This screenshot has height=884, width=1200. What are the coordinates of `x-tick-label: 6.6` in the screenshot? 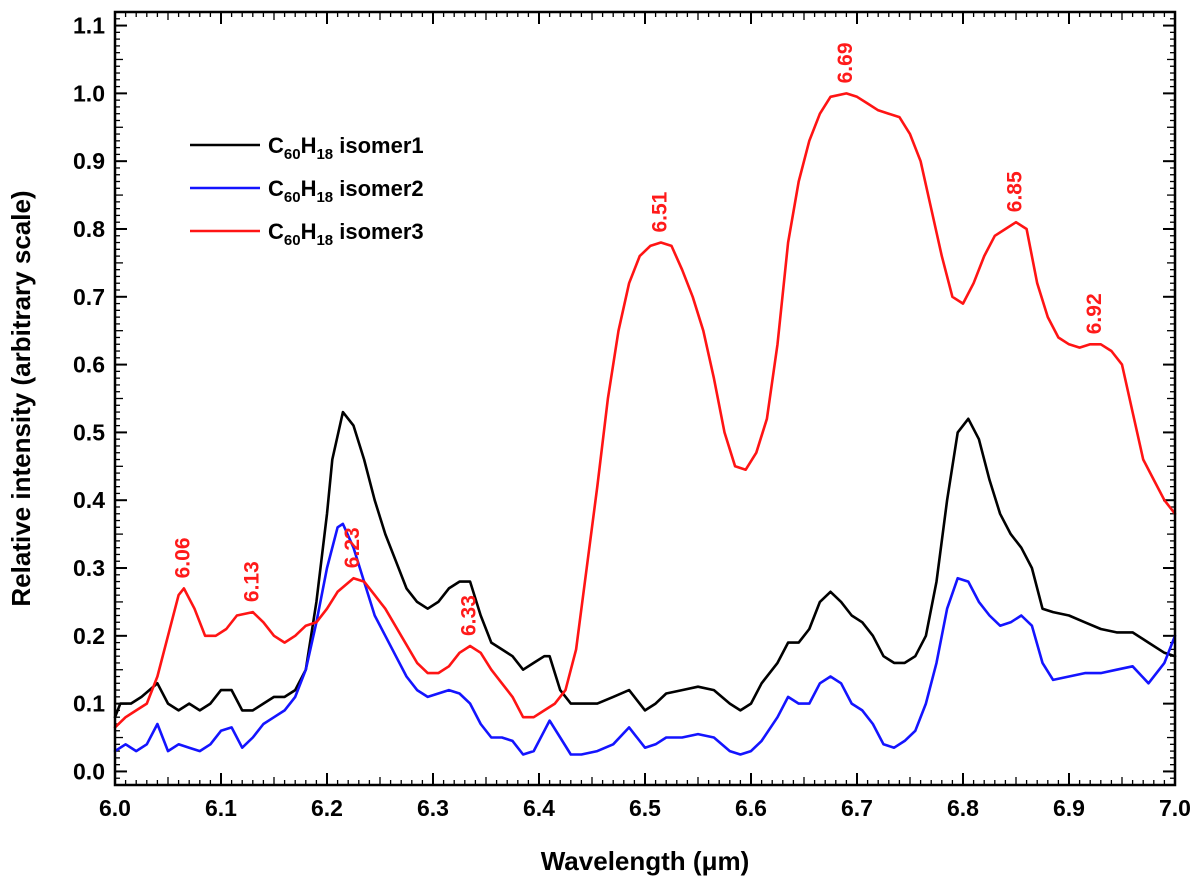 It's located at (751, 808).